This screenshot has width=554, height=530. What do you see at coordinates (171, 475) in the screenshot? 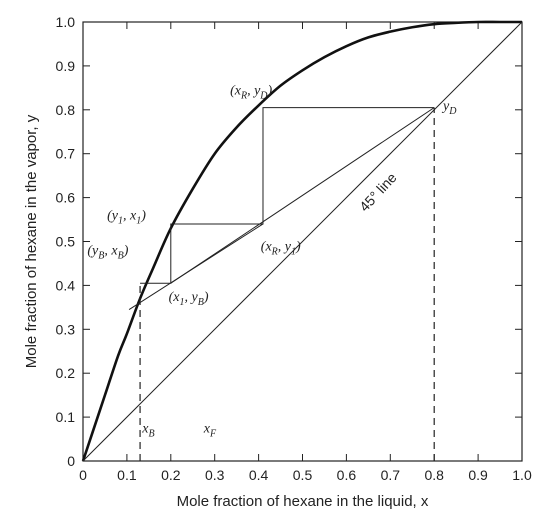
I see `x-tick-label: 0.2` at bounding box center [171, 475].